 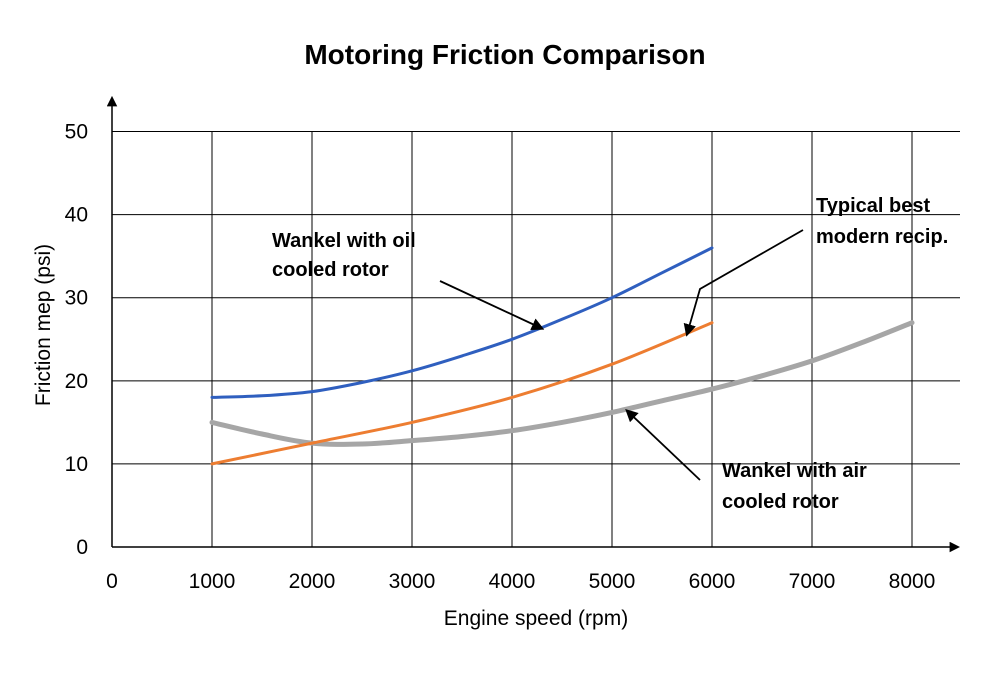 I want to click on series-line-air-cooled, so click(x=562, y=383).